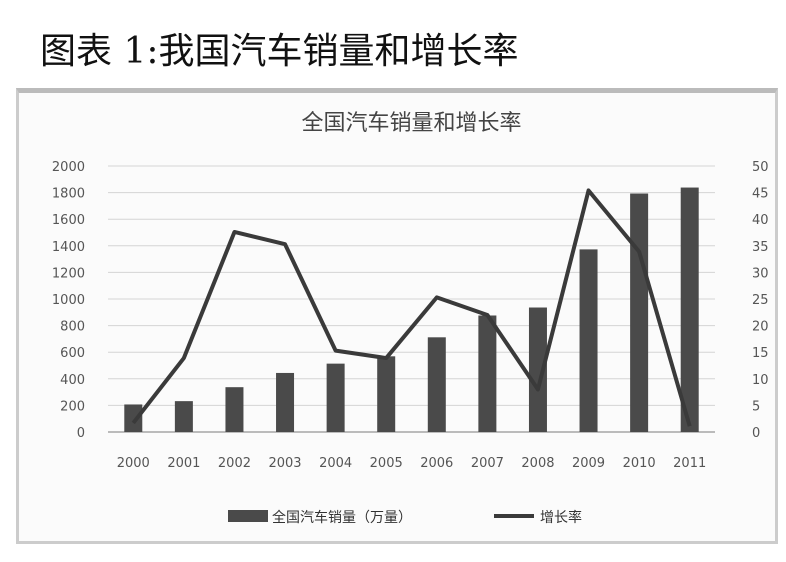 The width and height of the screenshot is (786, 562). I want to click on x-tick-label: 2000, so click(133, 463).